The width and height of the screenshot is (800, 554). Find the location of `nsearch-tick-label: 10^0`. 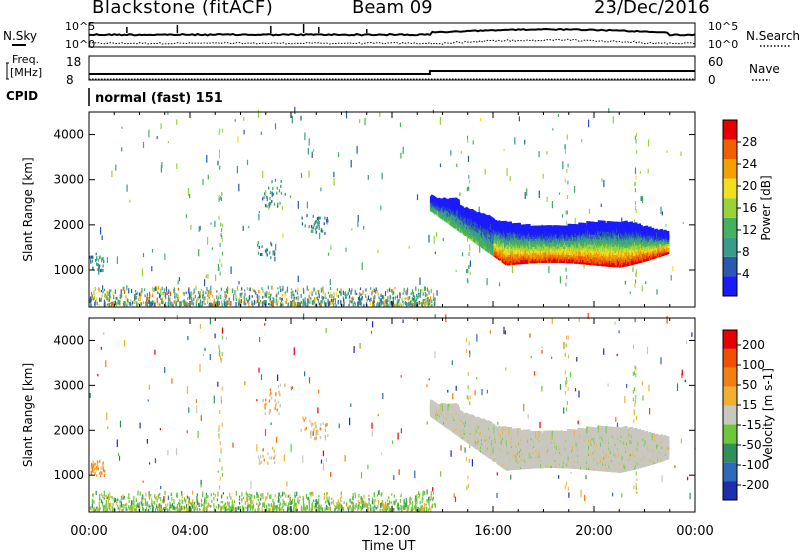

nsearch-tick-label: 10^0 is located at coordinates (723, 44).